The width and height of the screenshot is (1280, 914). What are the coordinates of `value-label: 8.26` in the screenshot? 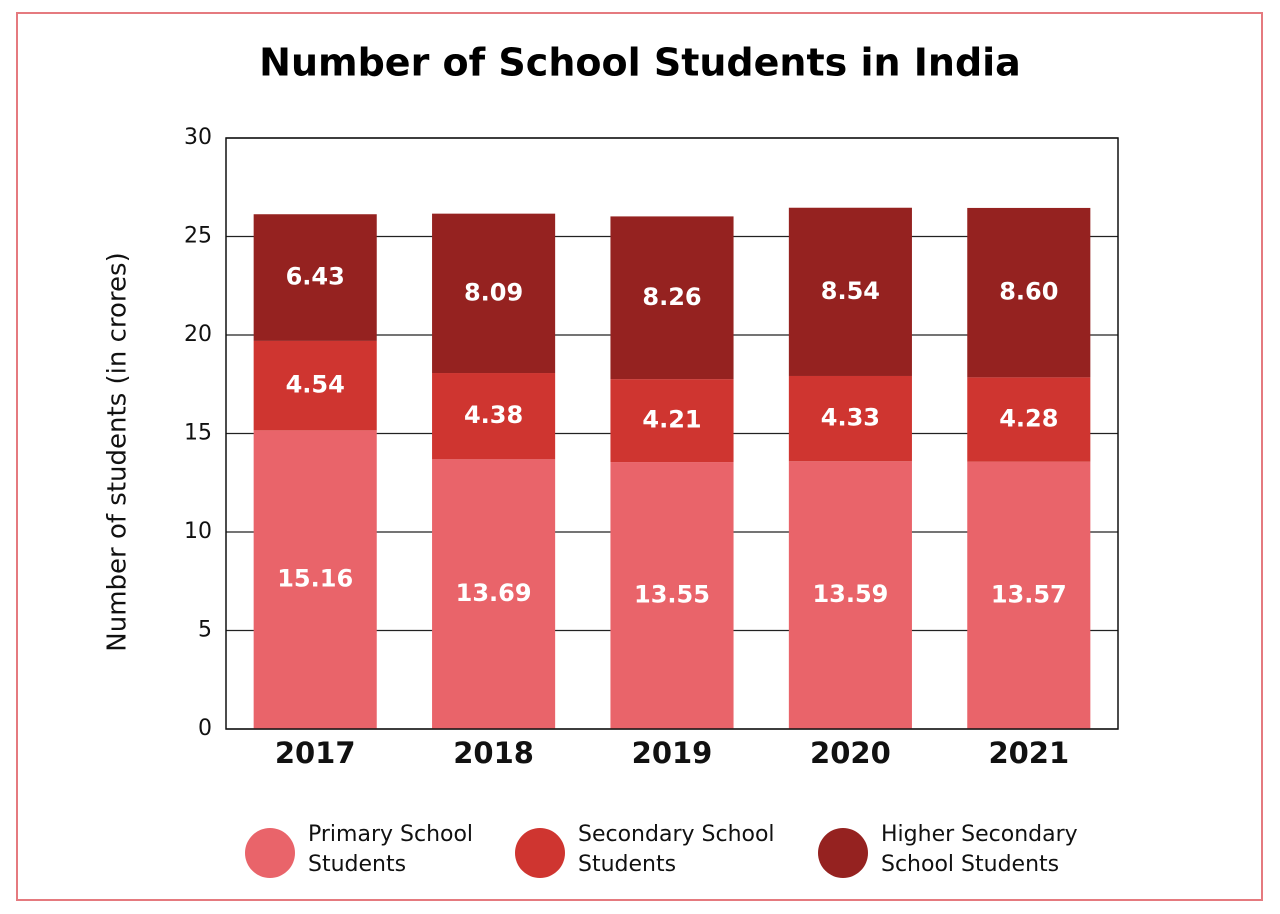 It's located at (671, 297).